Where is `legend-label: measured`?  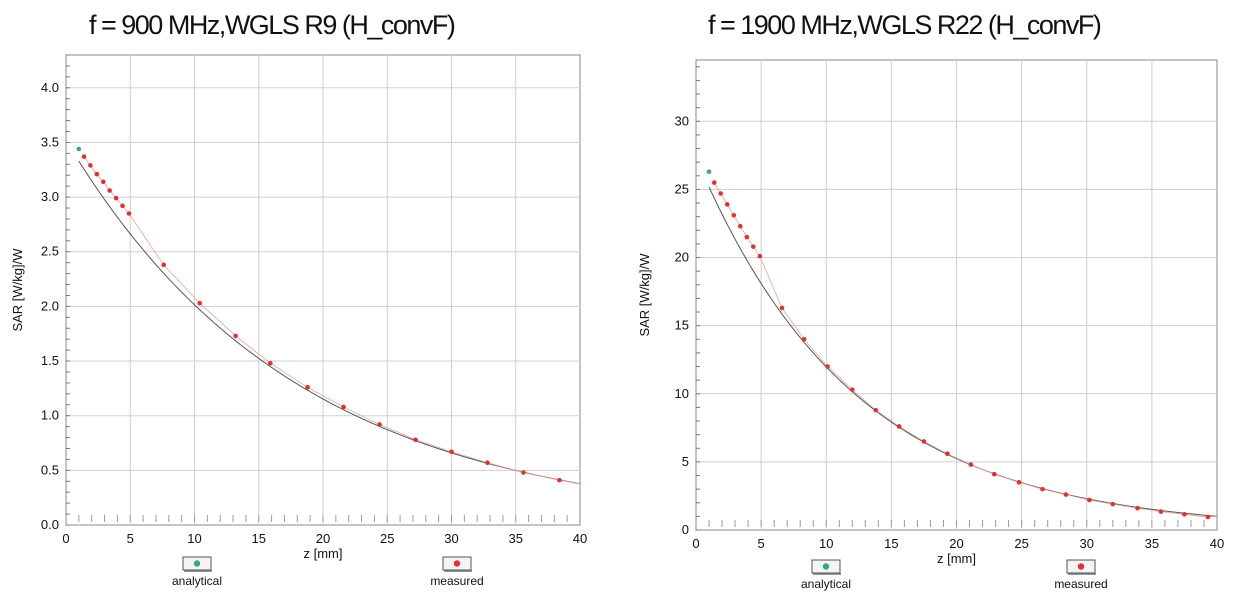
legend-label: measured is located at coordinates (1080, 584).